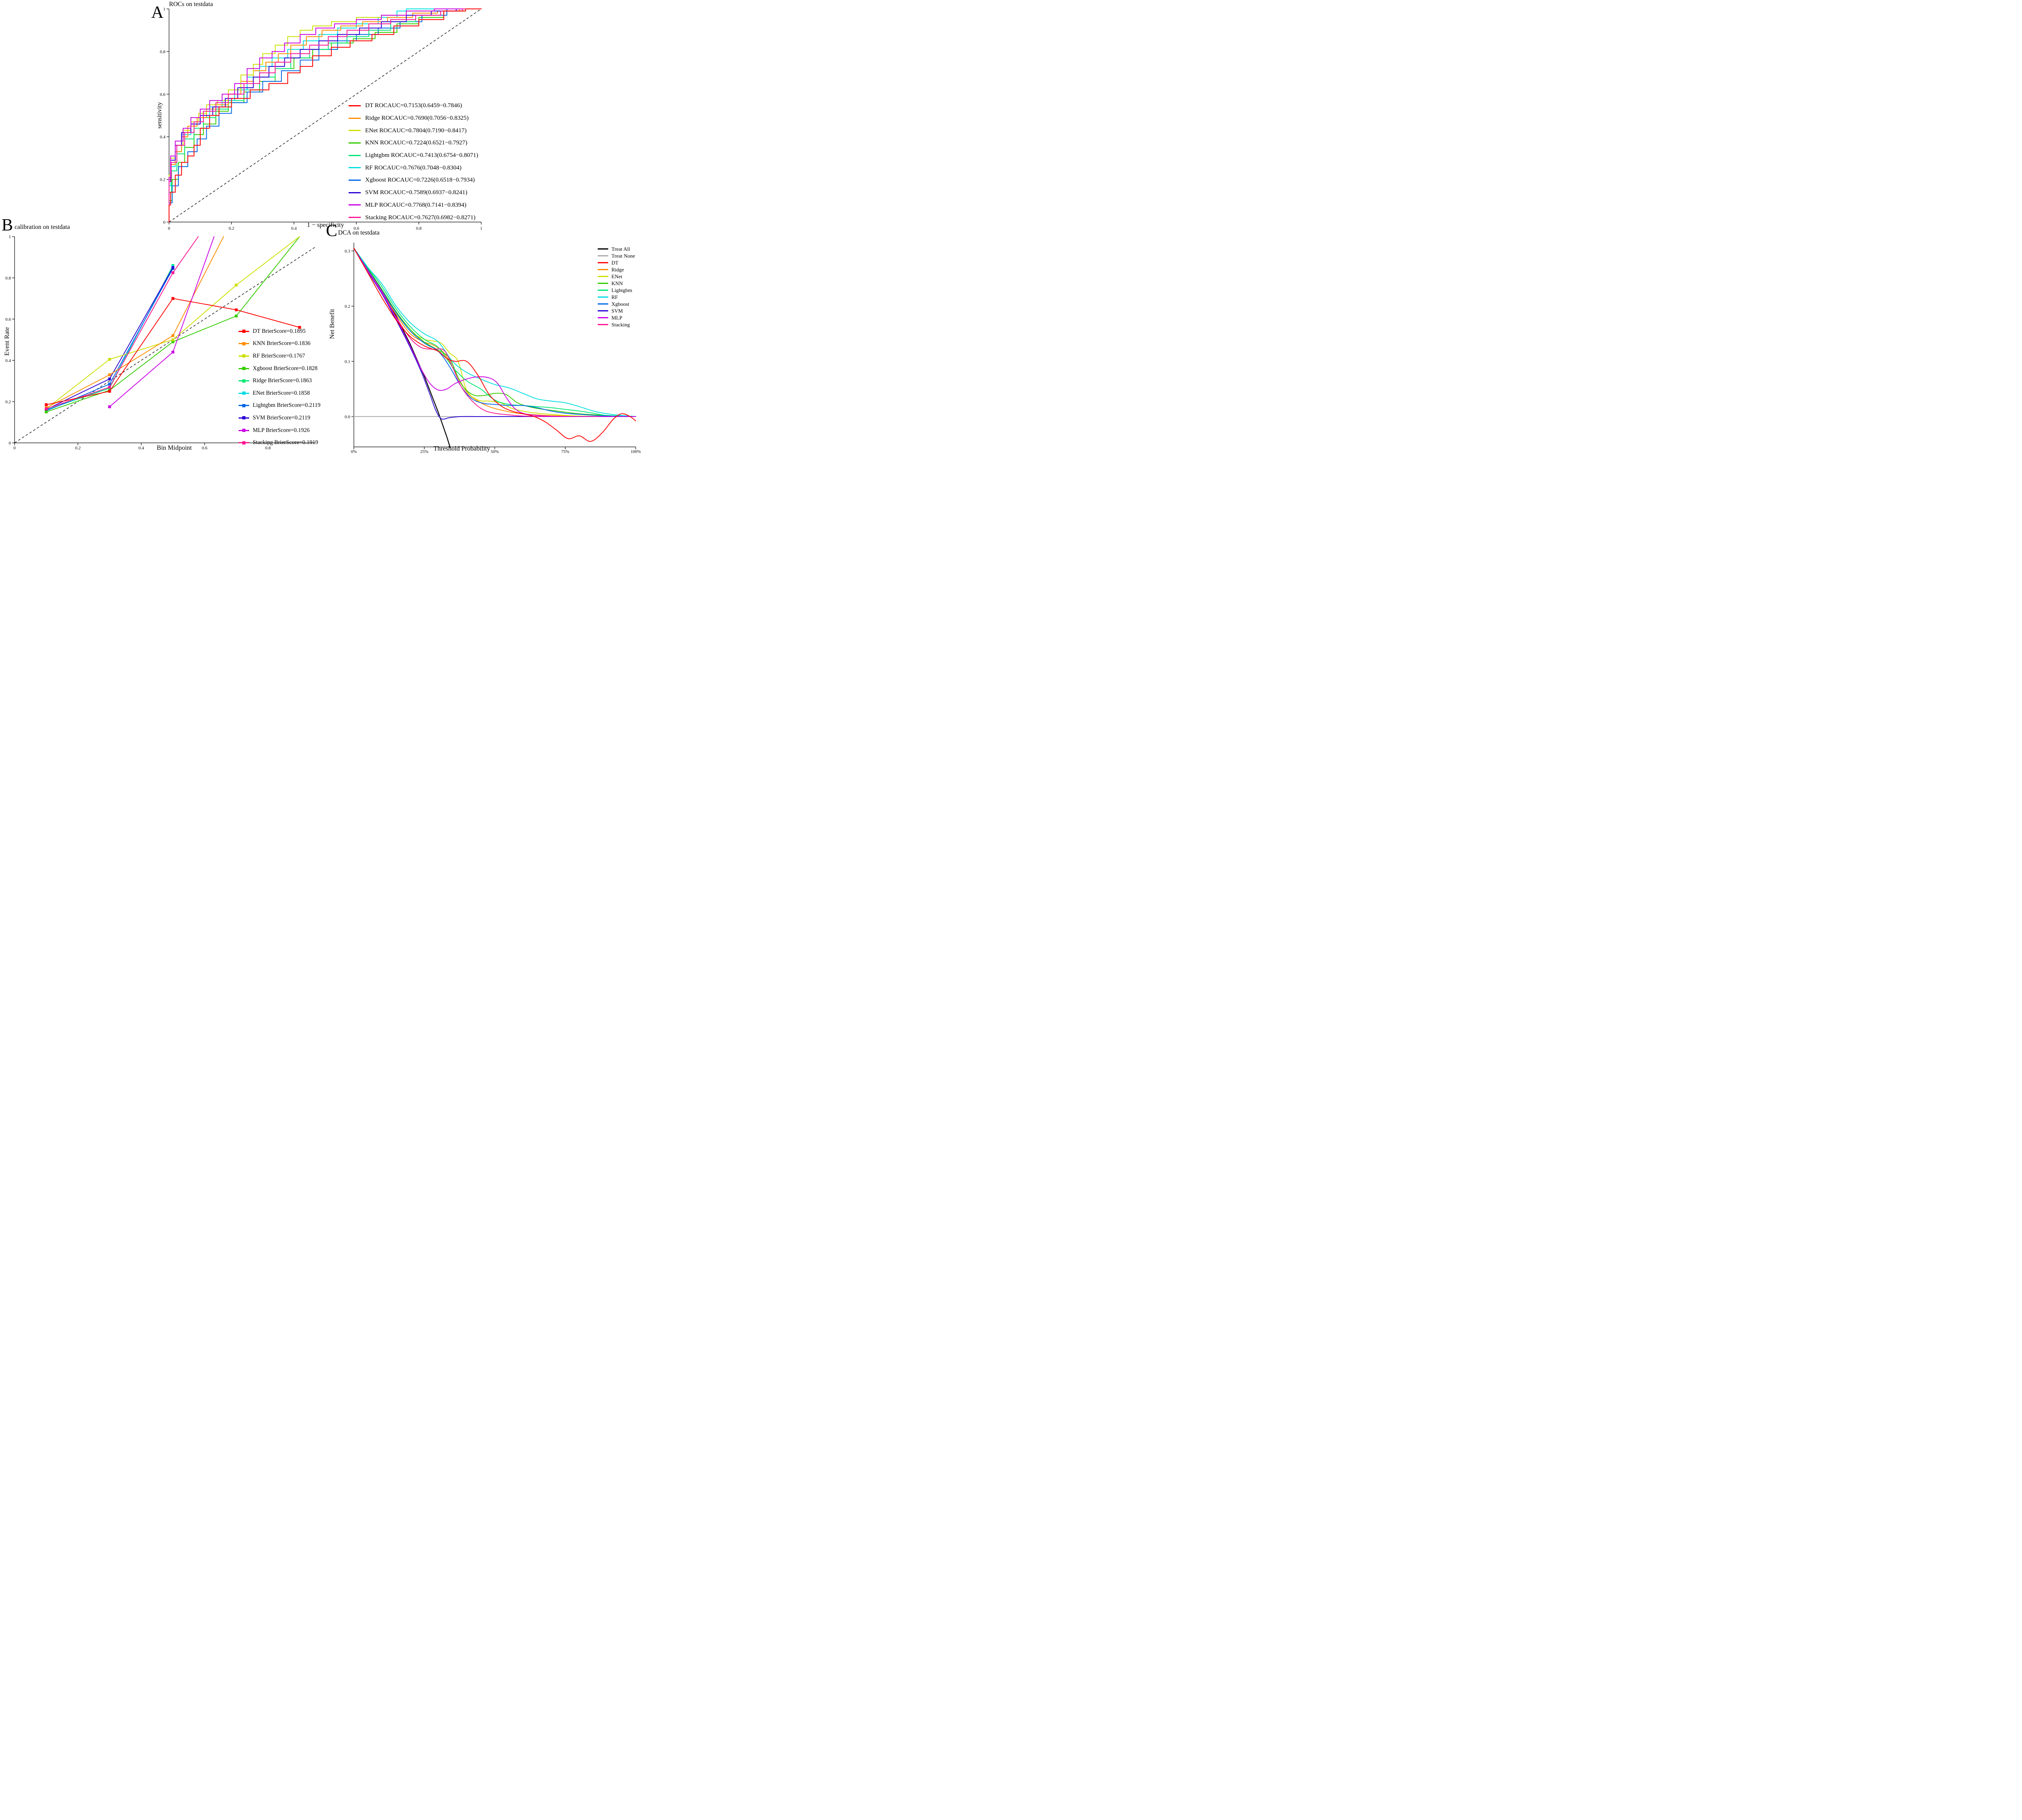 The width and height of the screenshot is (2022, 1820). What do you see at coordinates (282, 417) in the screenshot?
I see `legend-label: SVM BrierScore=0.2119` at bounding box center [282, 417].